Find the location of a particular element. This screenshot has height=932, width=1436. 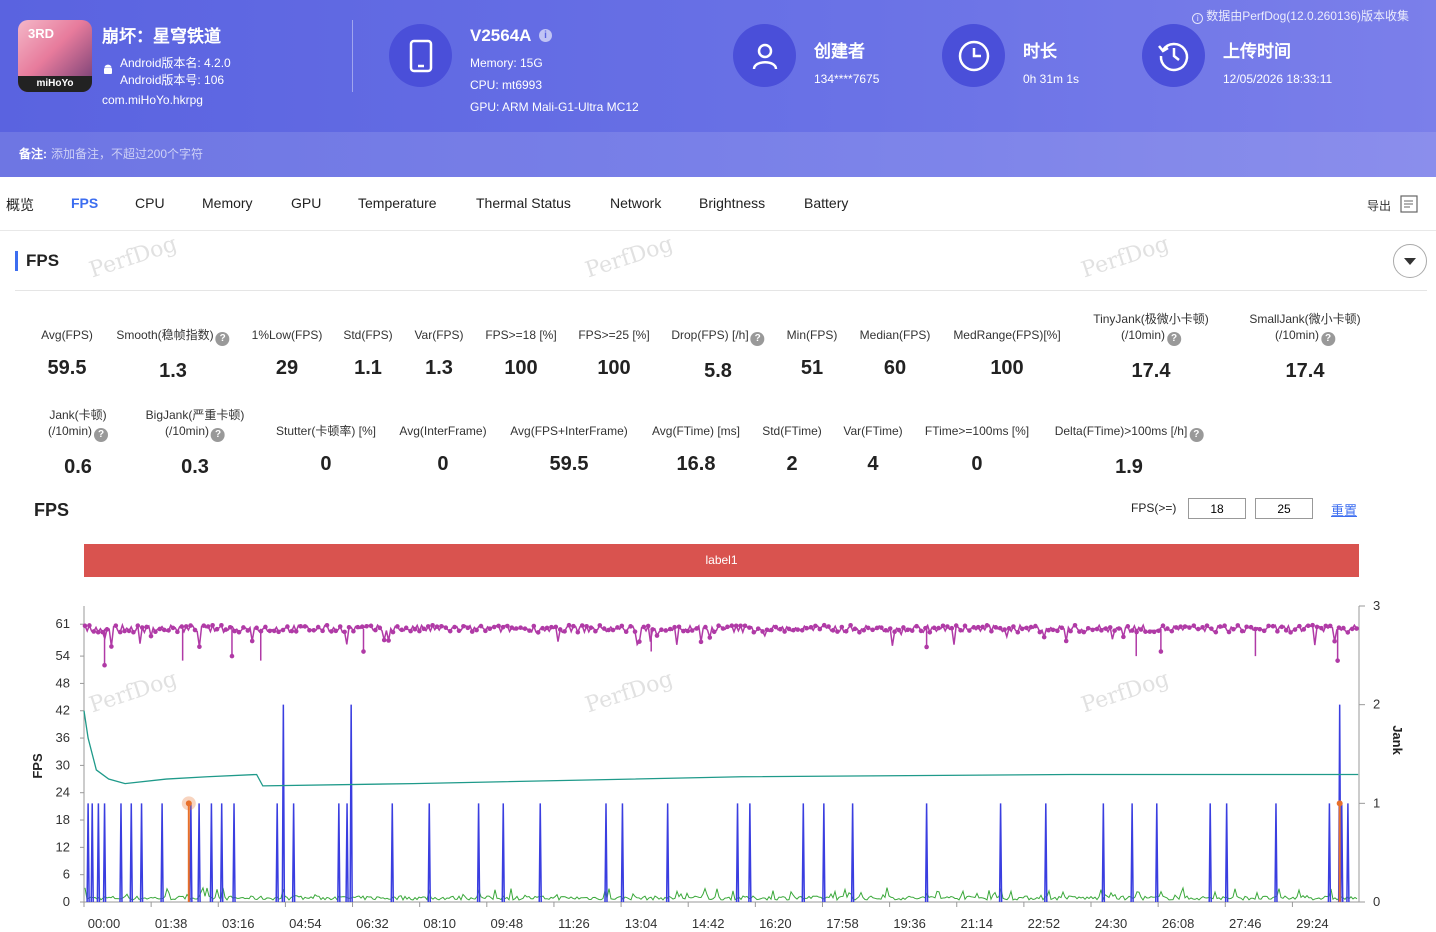

metric-label: Median(FPS) is located at coordinates (895, 335).